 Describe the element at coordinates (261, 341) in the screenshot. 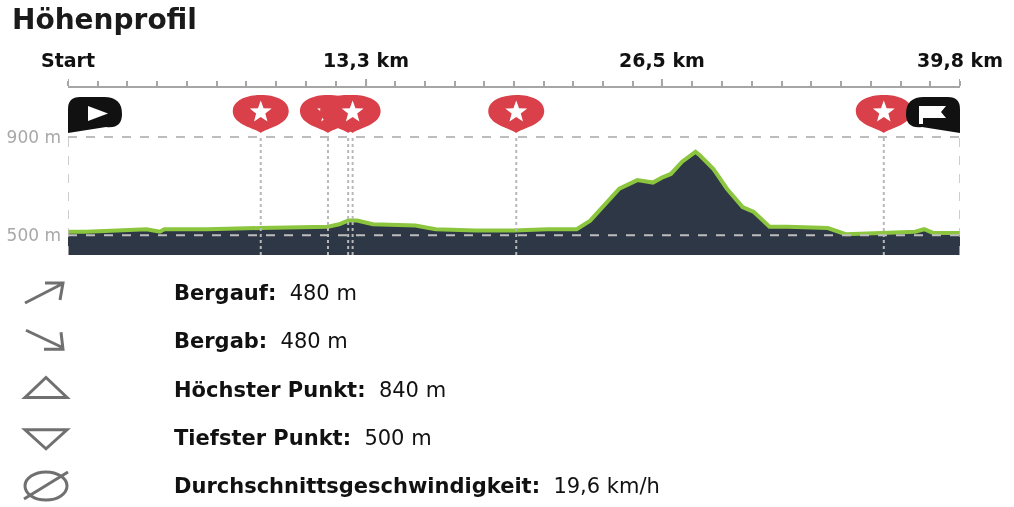

I see `text: Bergab: 480 m` at that location.